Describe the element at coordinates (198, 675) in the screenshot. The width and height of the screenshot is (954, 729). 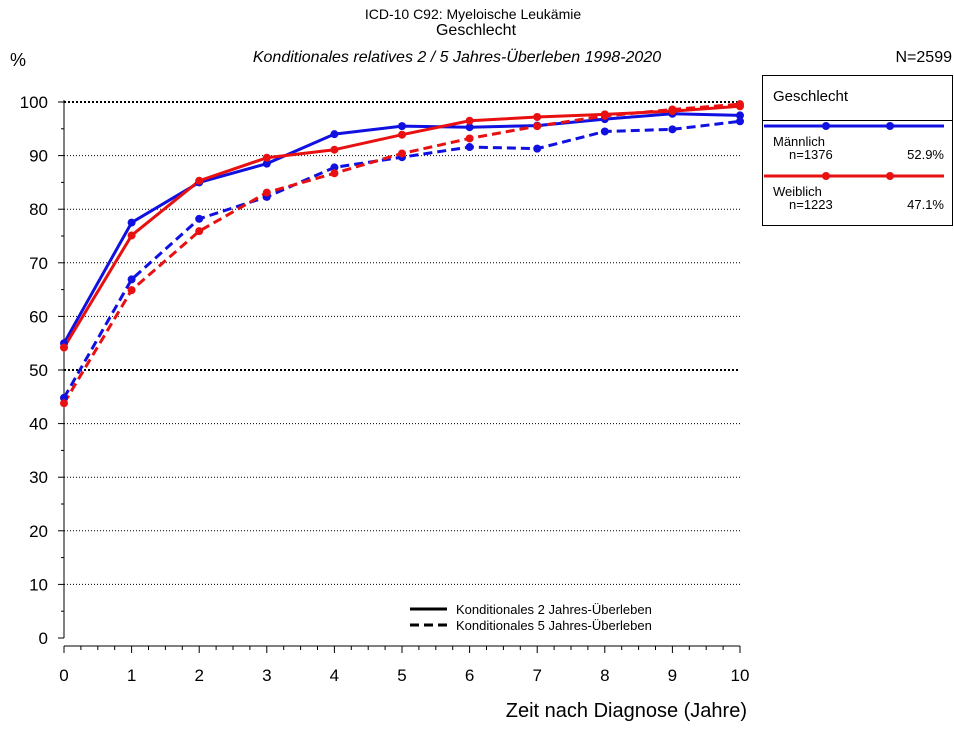
I see `x-tick-label: 2` at that location.